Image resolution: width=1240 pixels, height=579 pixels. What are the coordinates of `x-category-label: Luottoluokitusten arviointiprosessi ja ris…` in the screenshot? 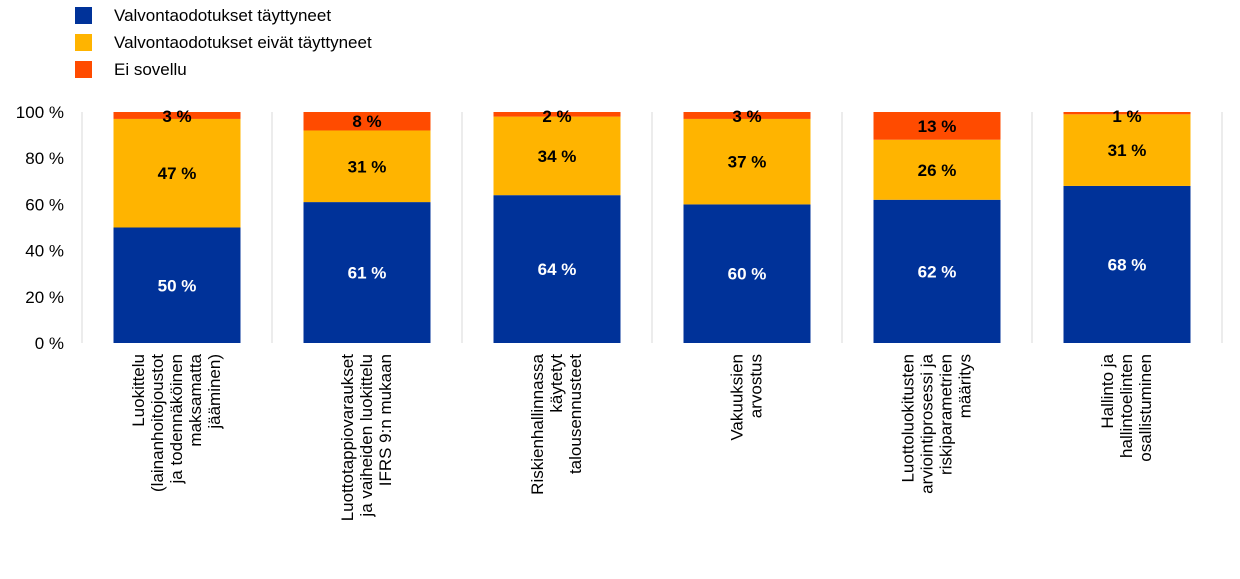 It's located at (937, 423).